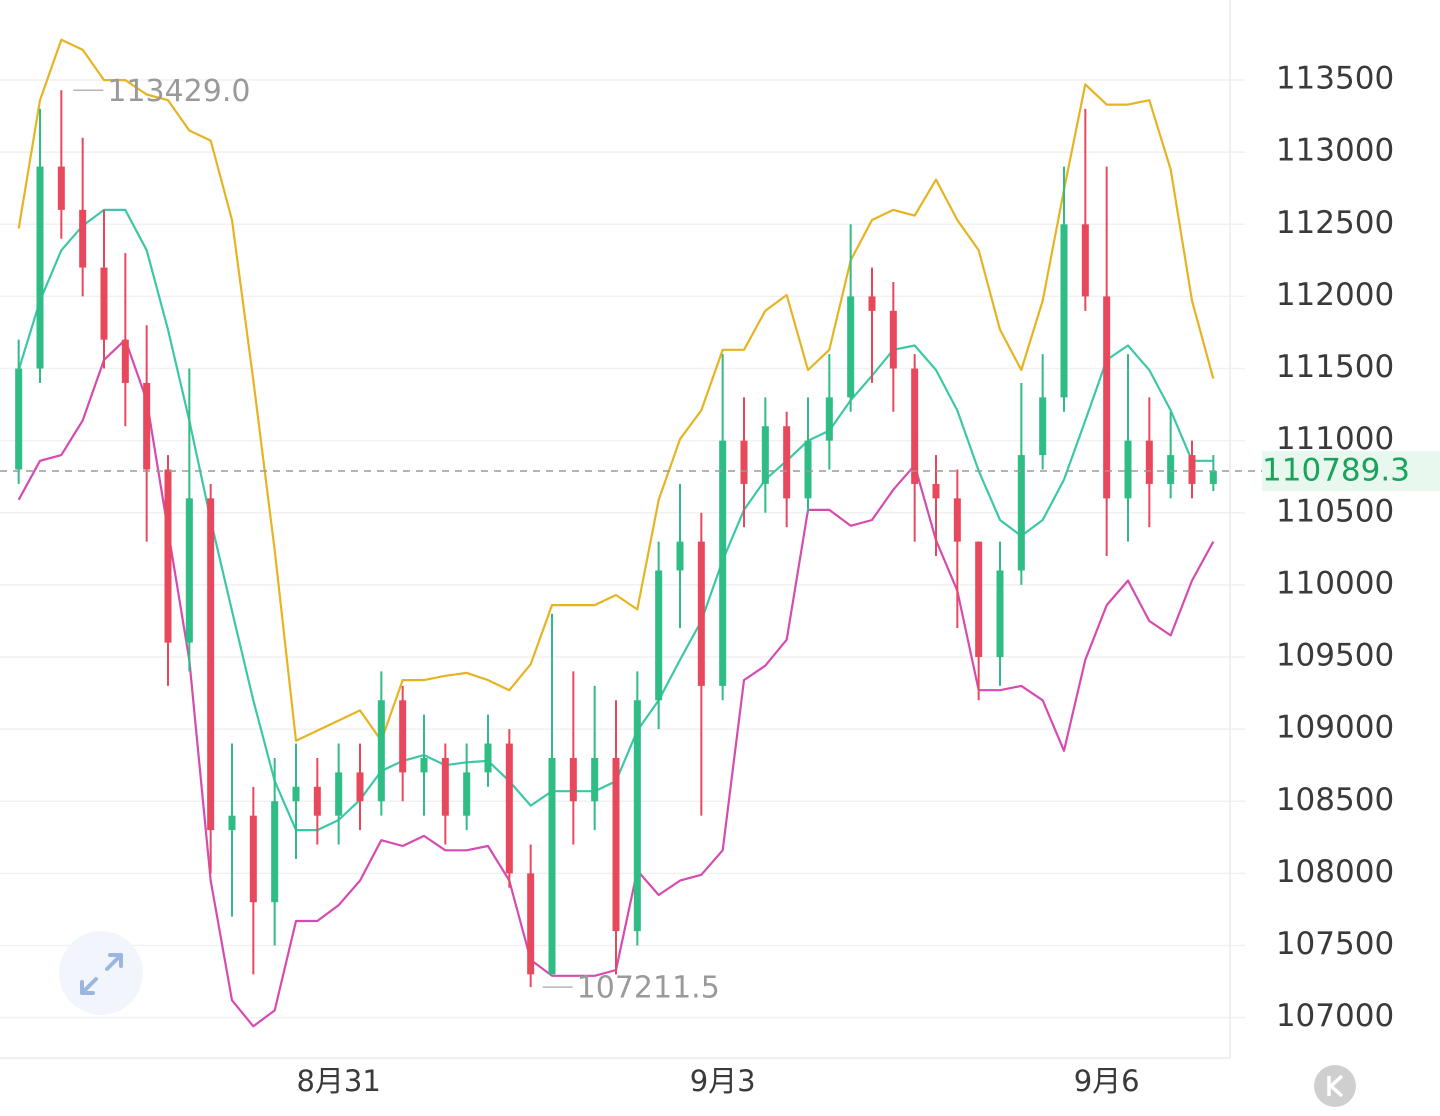 This screenshot has height=1116, width=1440. I want to click on annotation-label: 113429.0, so click(178, 91).